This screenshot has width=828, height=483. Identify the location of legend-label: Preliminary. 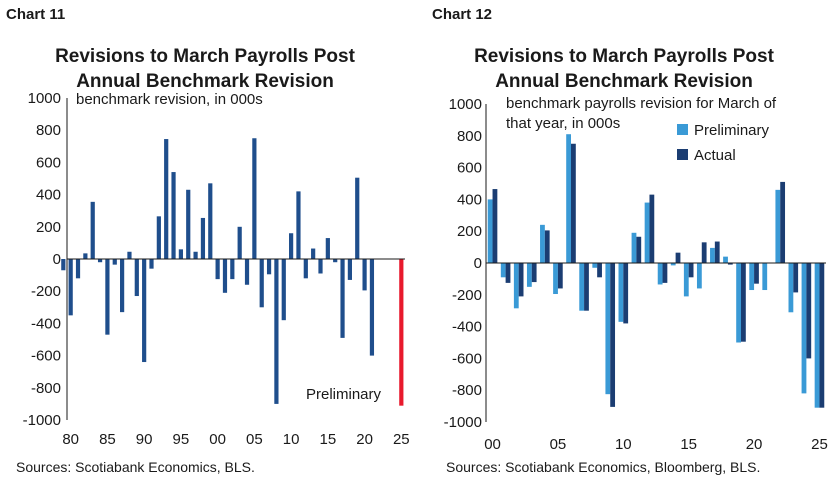
(732, 130).